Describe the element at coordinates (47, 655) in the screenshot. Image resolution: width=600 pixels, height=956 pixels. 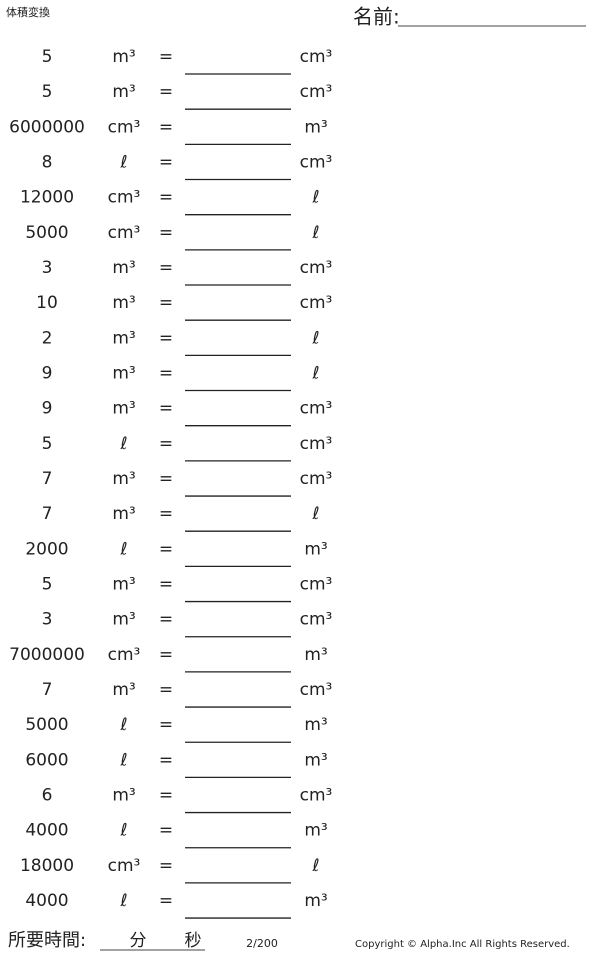
I see `quantity: 7000000` at that location.